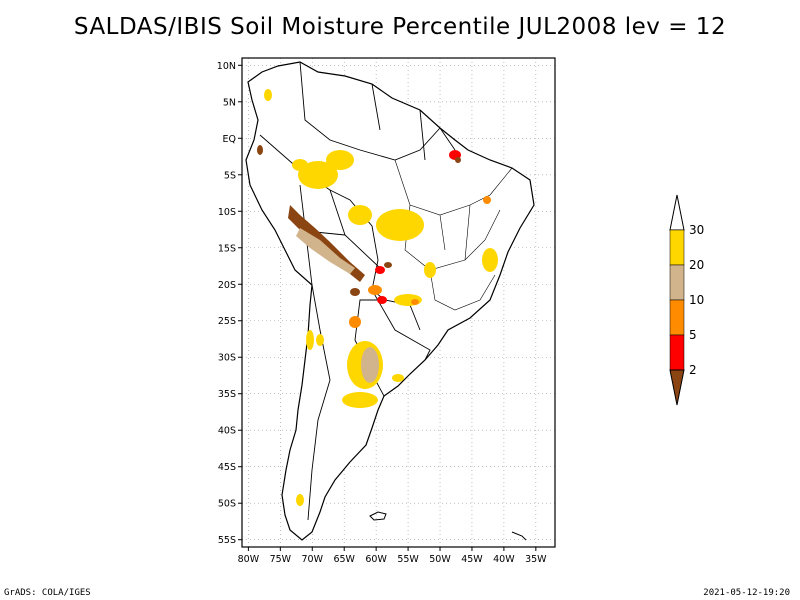 The width and height of the screenshot is (800, 600). Describe the element at coordinates (408, 559) in the screenshot. I see `lon-tick-label: 55W` at that location.